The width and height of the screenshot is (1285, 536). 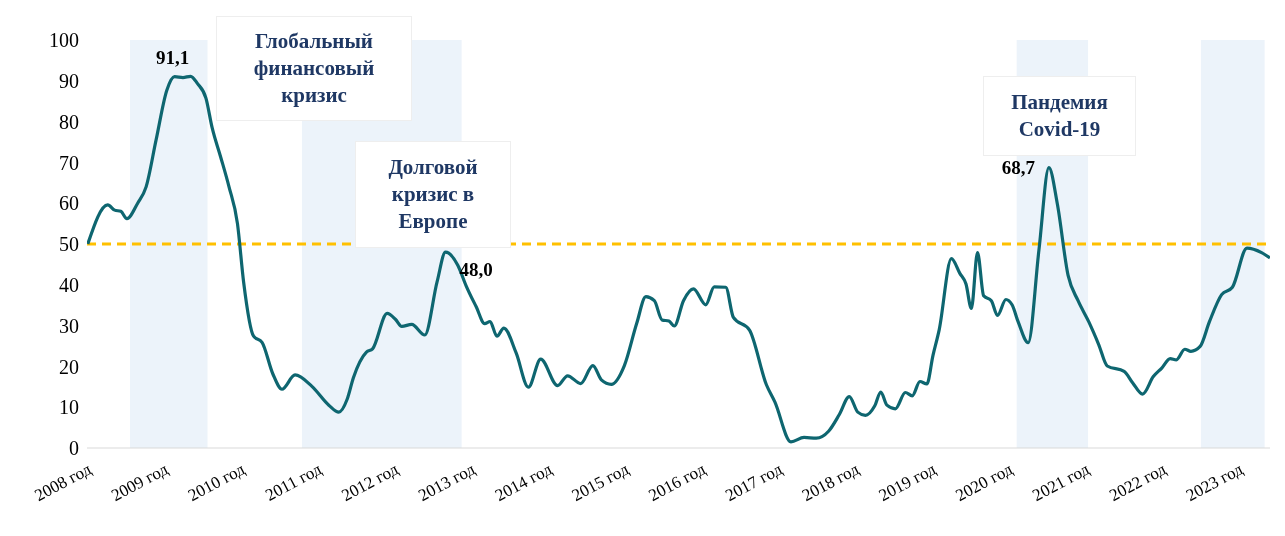 What do you see at coordinates (1018, 167) in the screenshot?
I see `data-label: 68,7` at bounding box center [1018, 167].